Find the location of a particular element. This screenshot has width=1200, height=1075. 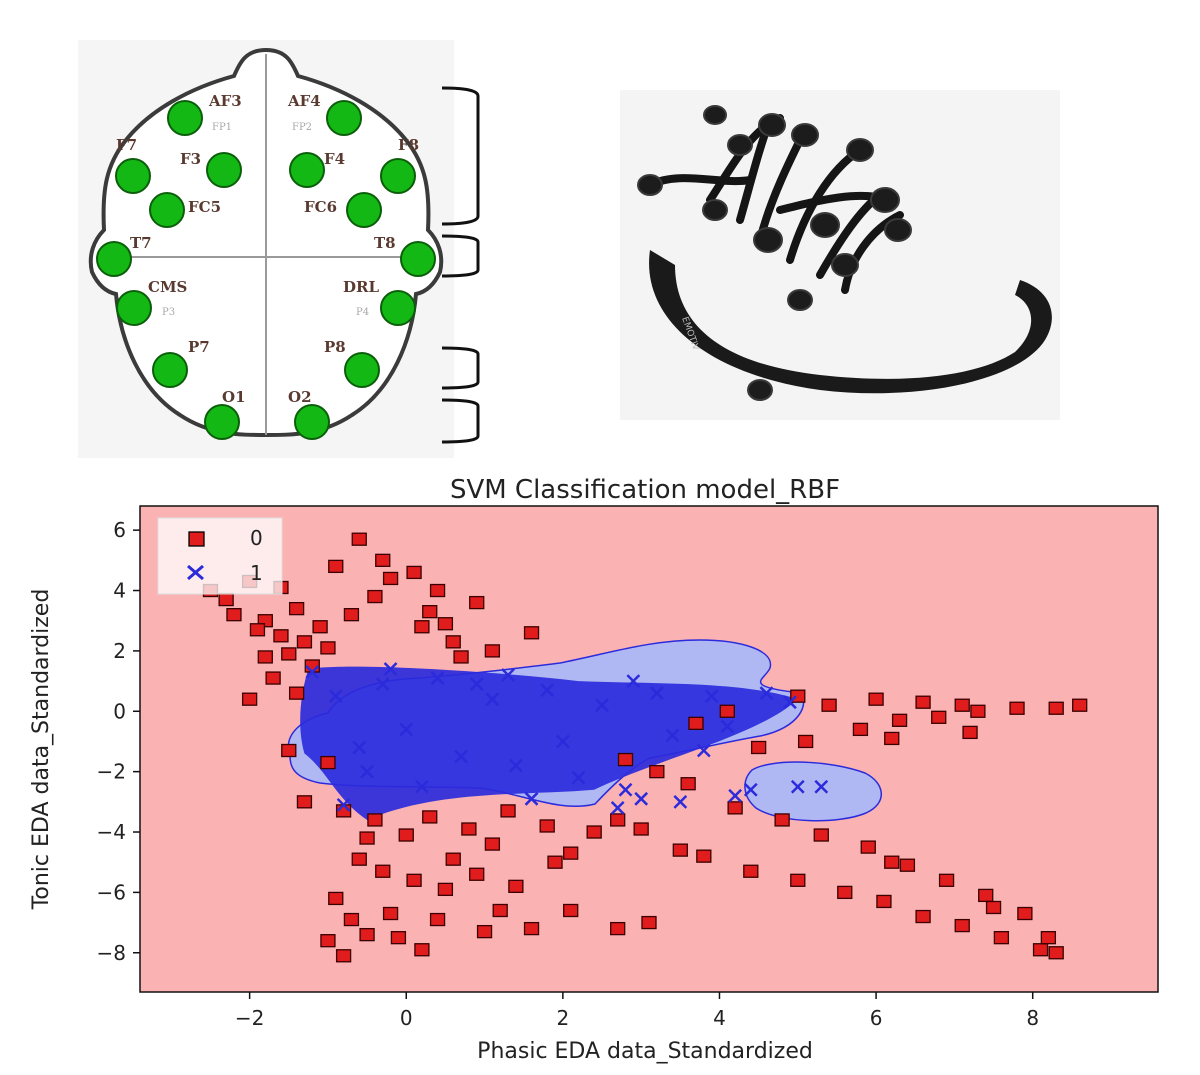

electrode-label-t7: T7 is located at coordinates (141, 243).